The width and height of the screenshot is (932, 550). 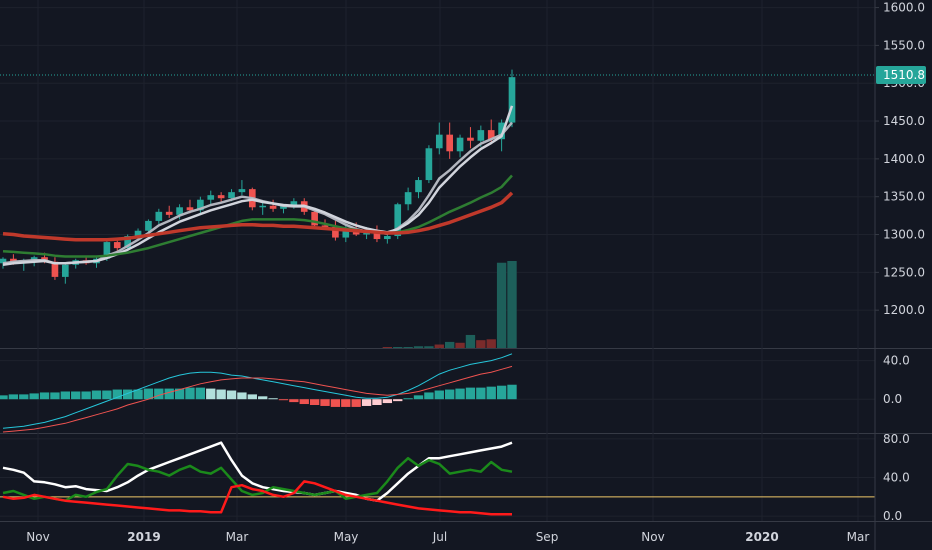 I want to click on moving-average-line, so click(x=257, y=216).